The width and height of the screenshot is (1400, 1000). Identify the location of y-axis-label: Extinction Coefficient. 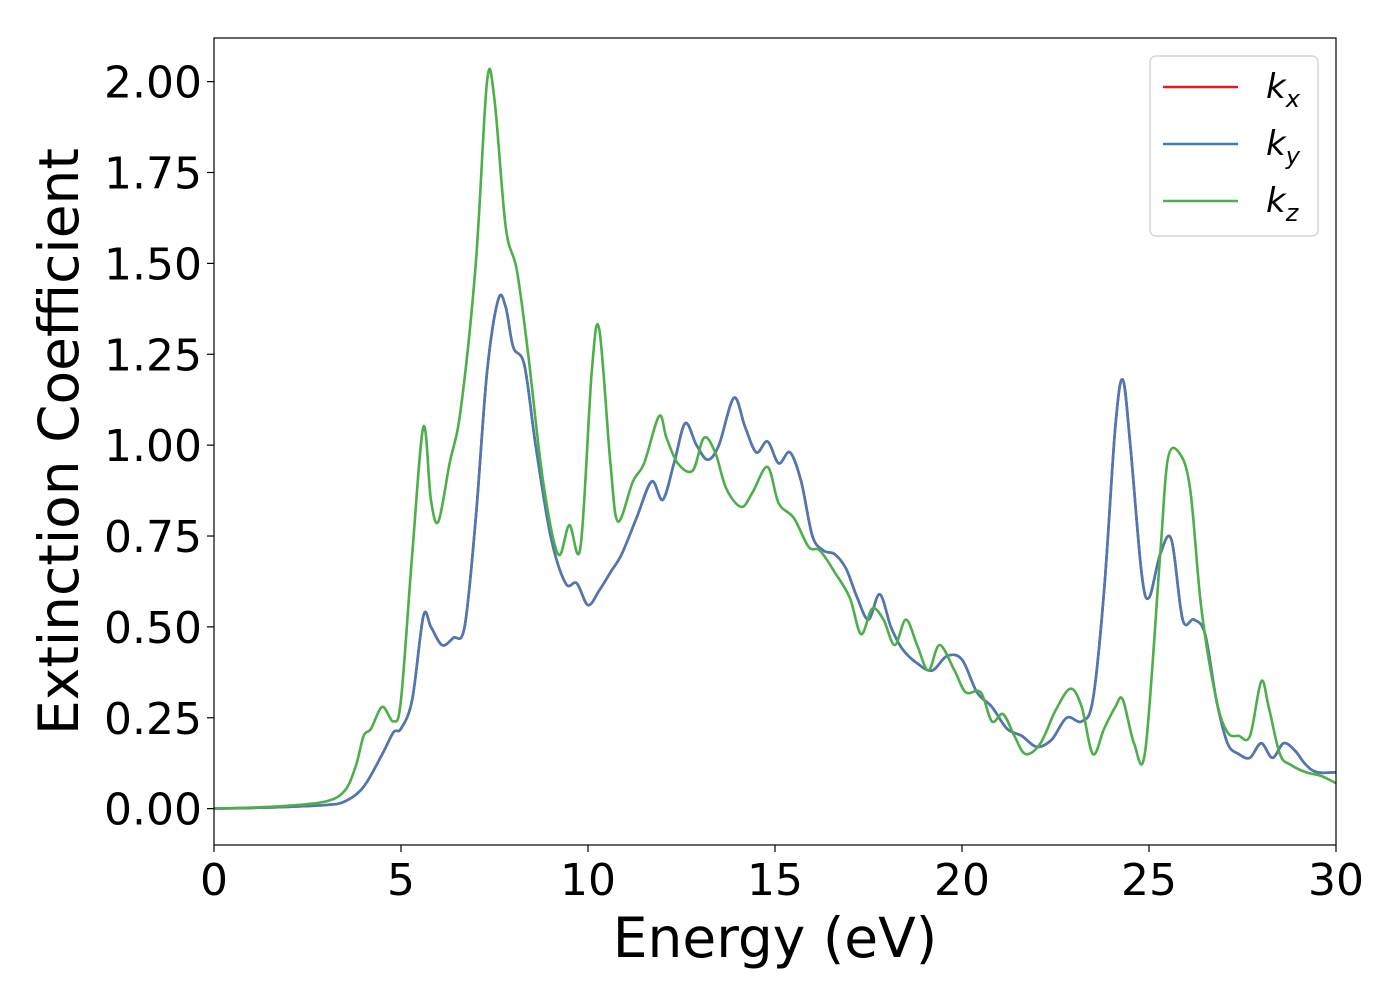
(59, 441).